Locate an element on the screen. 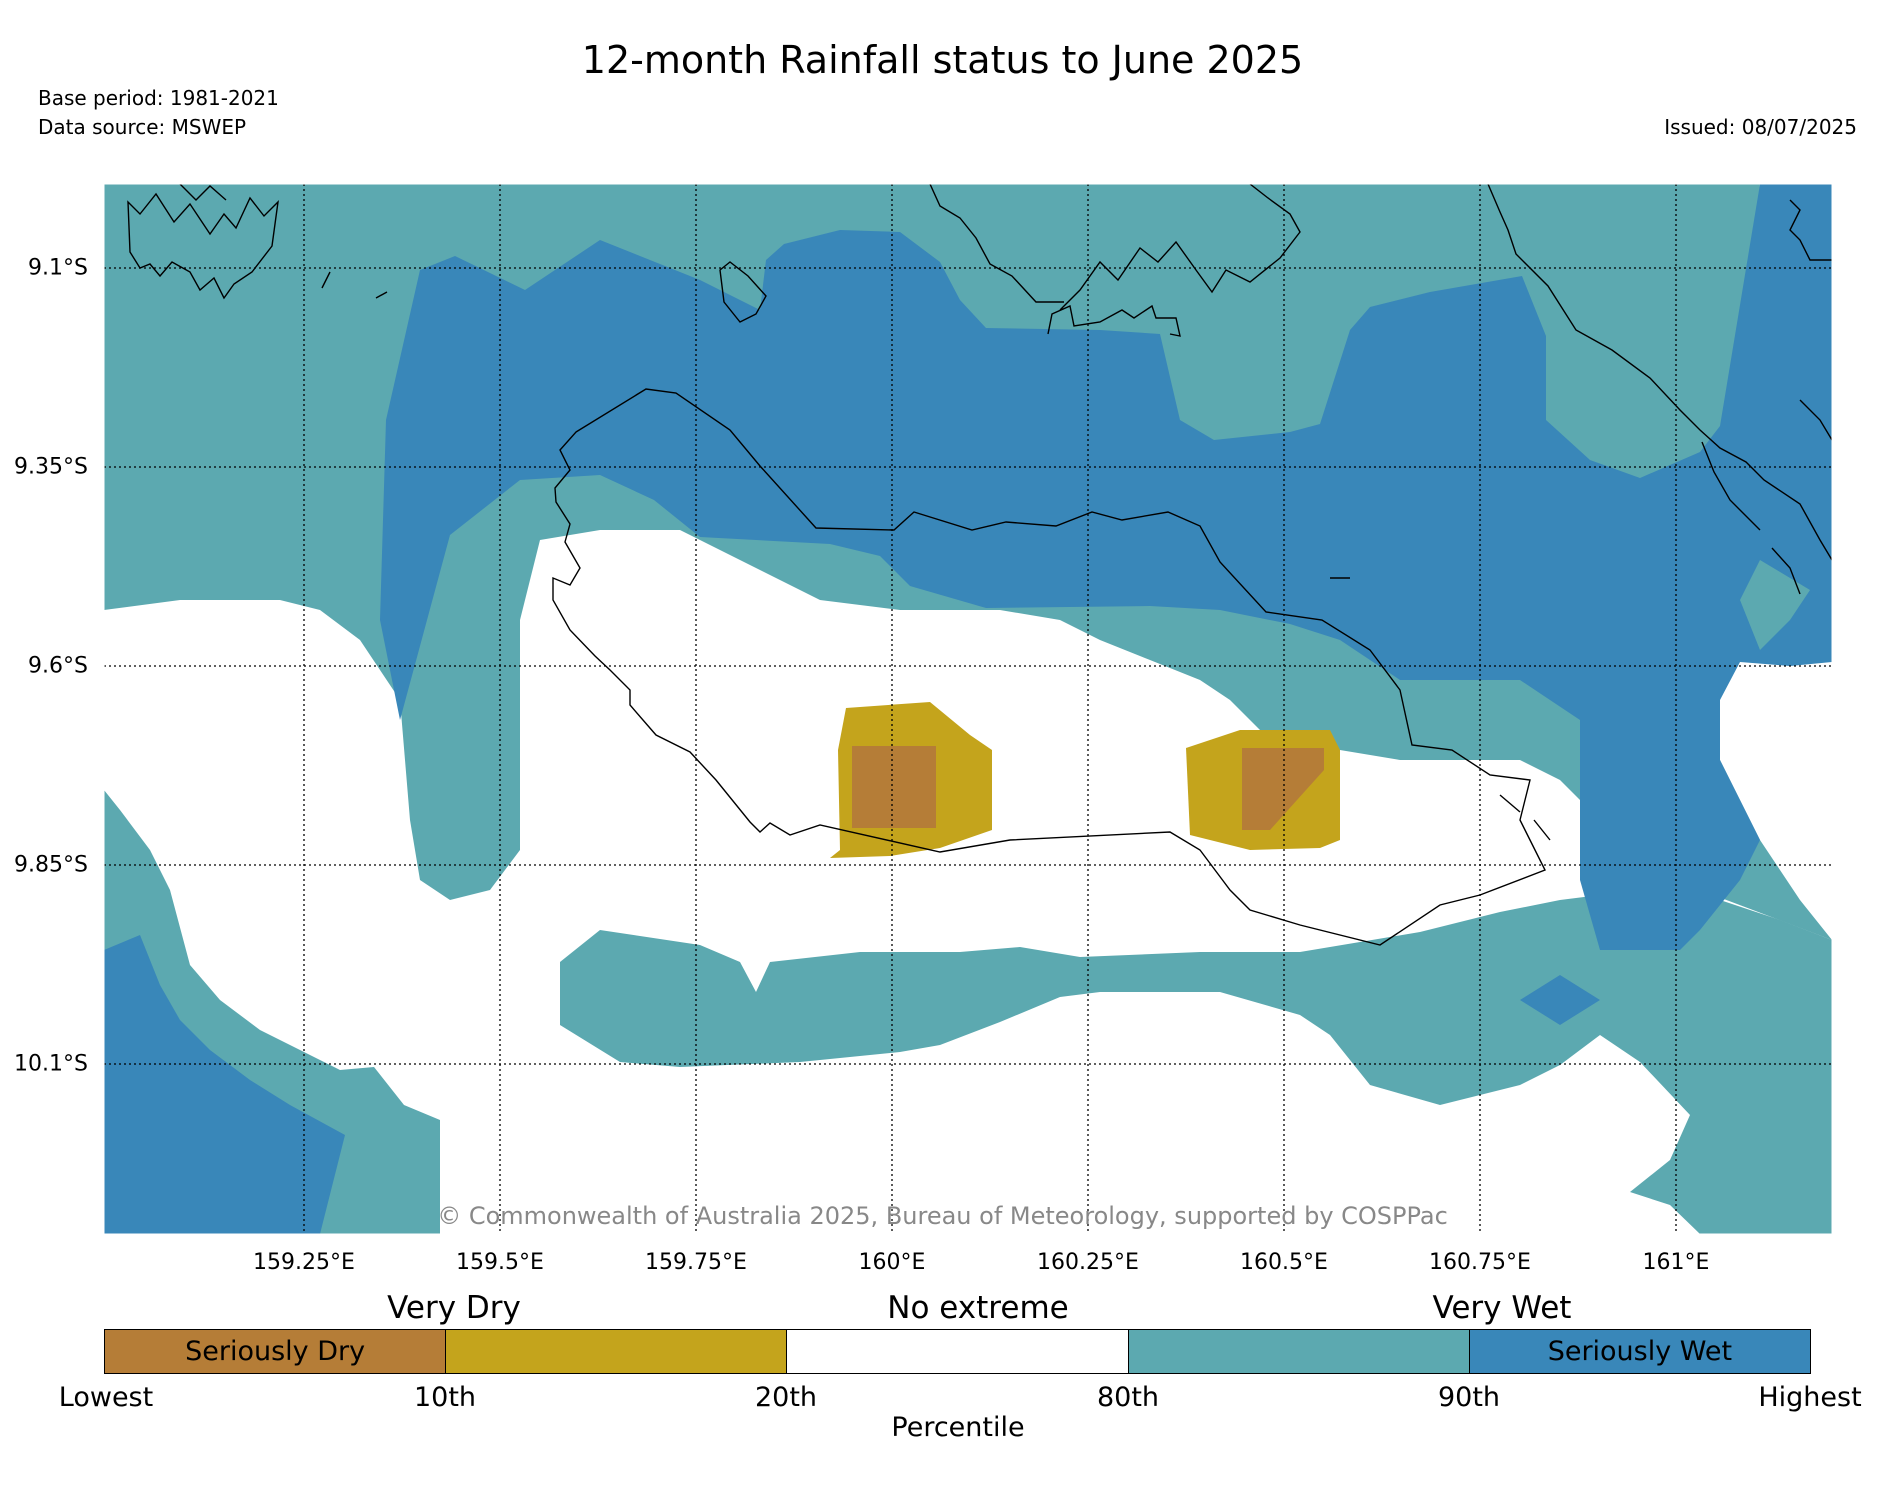  page-title: 12-month Rainfall status to June 2025 is located at coordinates (942, 60).